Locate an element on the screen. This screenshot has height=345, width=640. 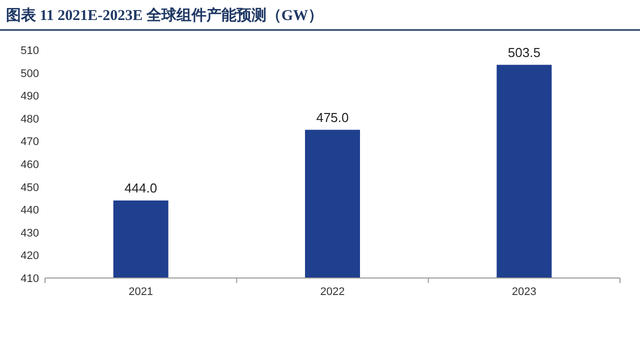
y-tick-label: 500 is located at coordinates (29, 74).